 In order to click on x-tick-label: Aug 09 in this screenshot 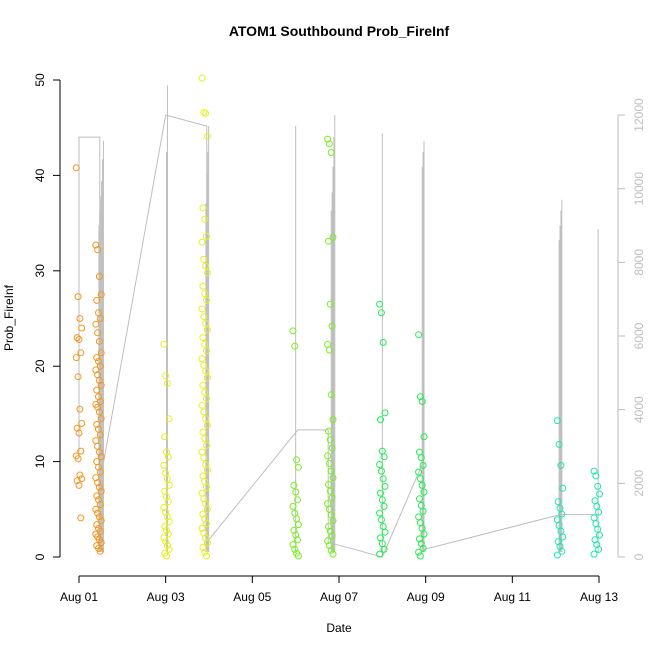, I will do `click(426, 597)`.